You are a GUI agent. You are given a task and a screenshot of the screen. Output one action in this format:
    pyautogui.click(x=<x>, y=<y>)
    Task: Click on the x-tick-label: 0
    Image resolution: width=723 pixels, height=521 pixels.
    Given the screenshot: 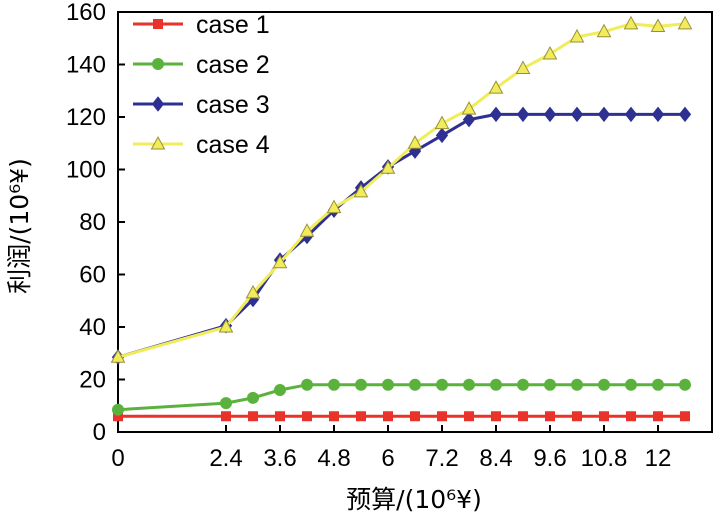 What is the action you would take?
    pyautogui.click(x=117, y=458)
    